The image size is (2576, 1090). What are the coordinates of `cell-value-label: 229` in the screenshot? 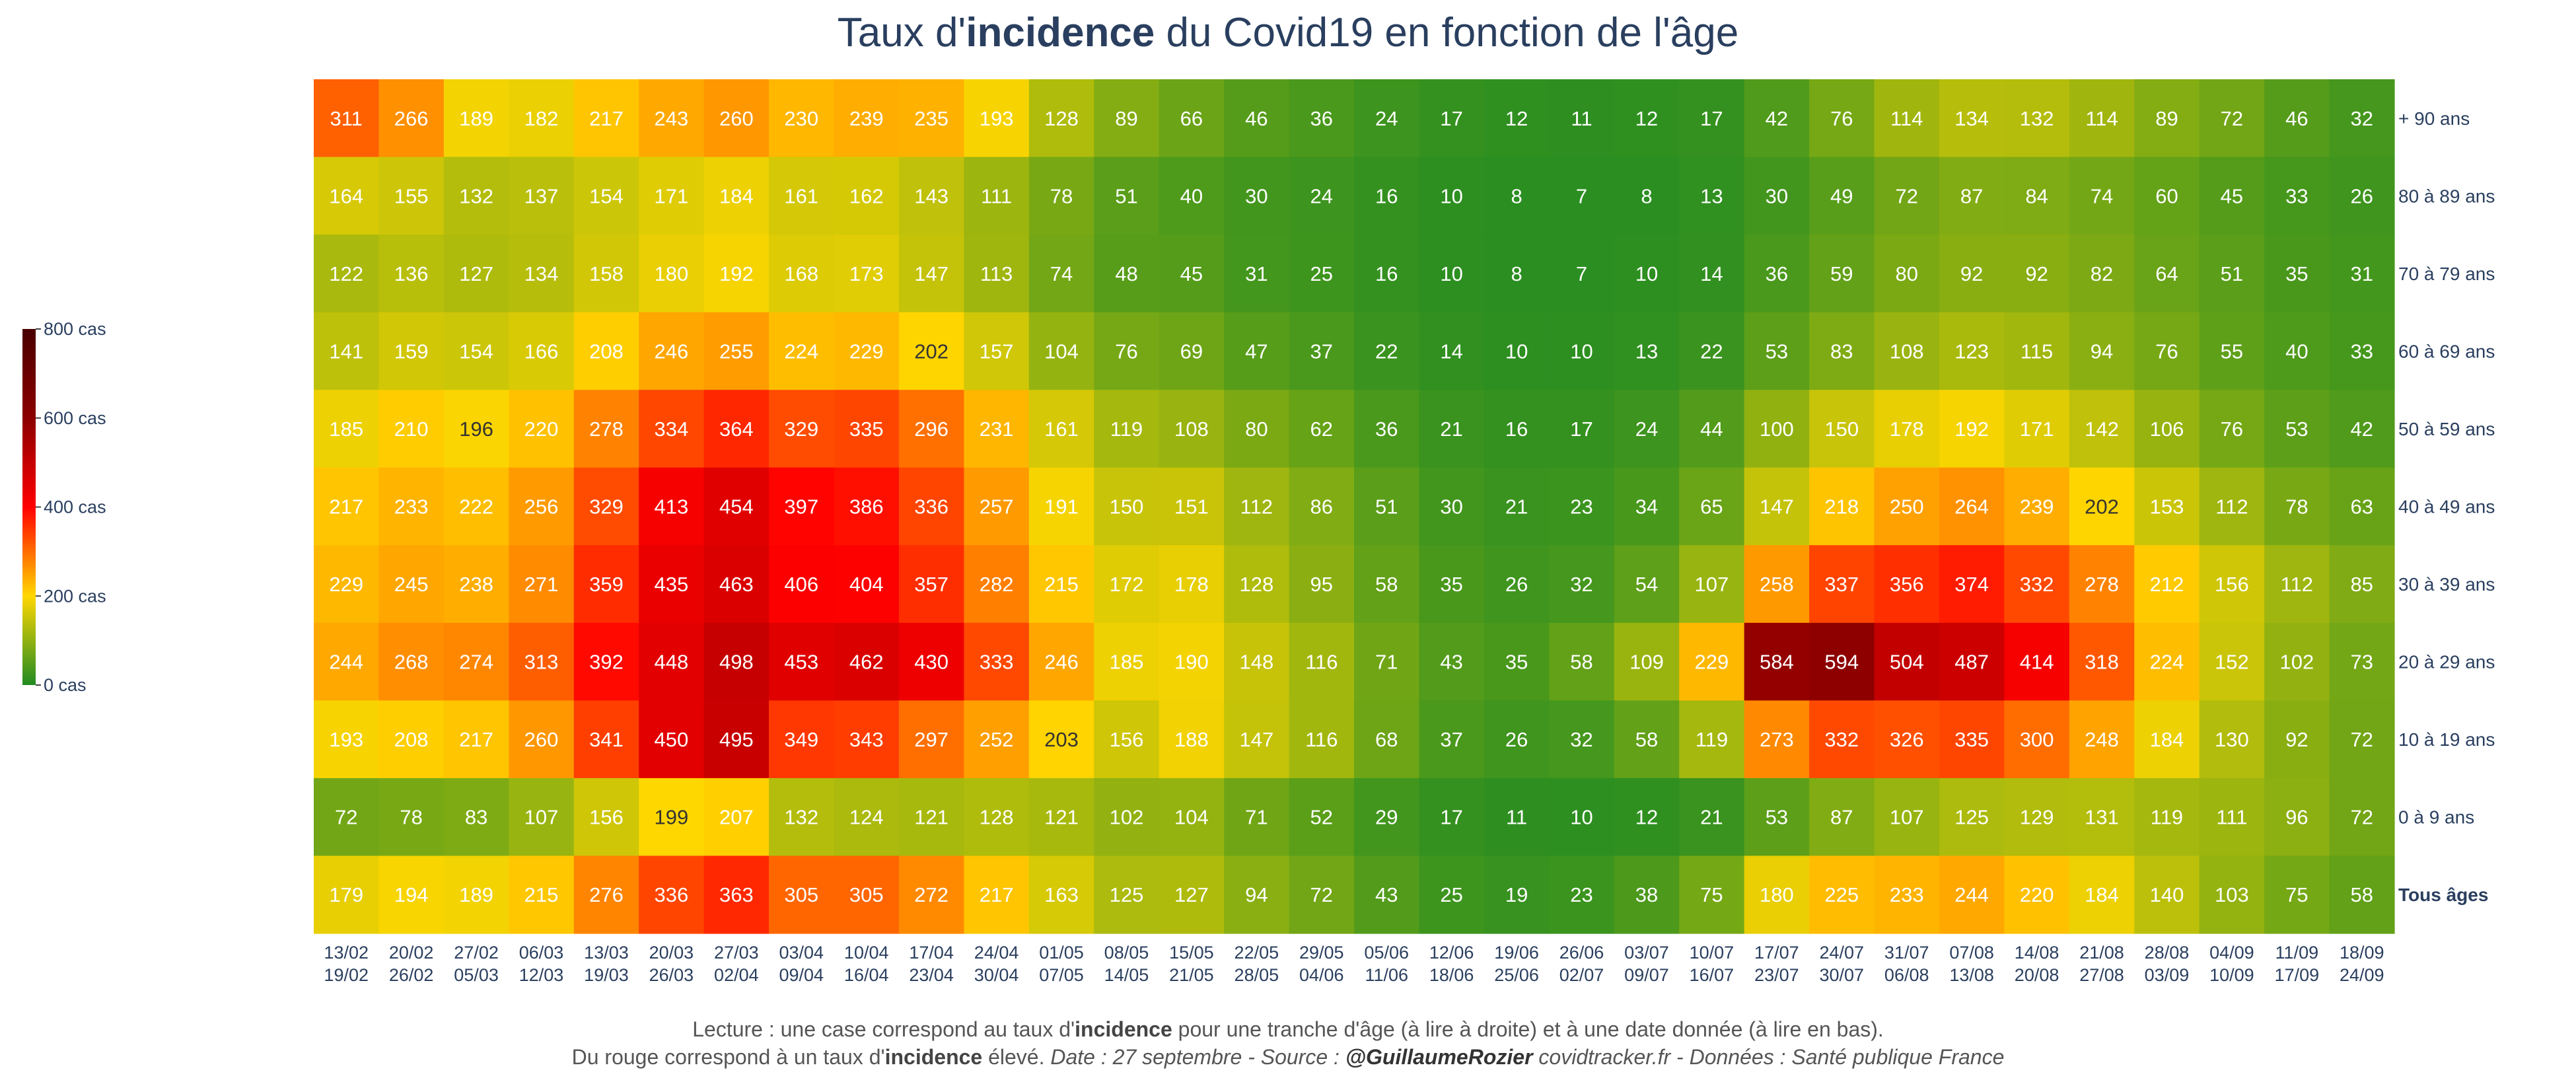 It's located at (1712, 662).